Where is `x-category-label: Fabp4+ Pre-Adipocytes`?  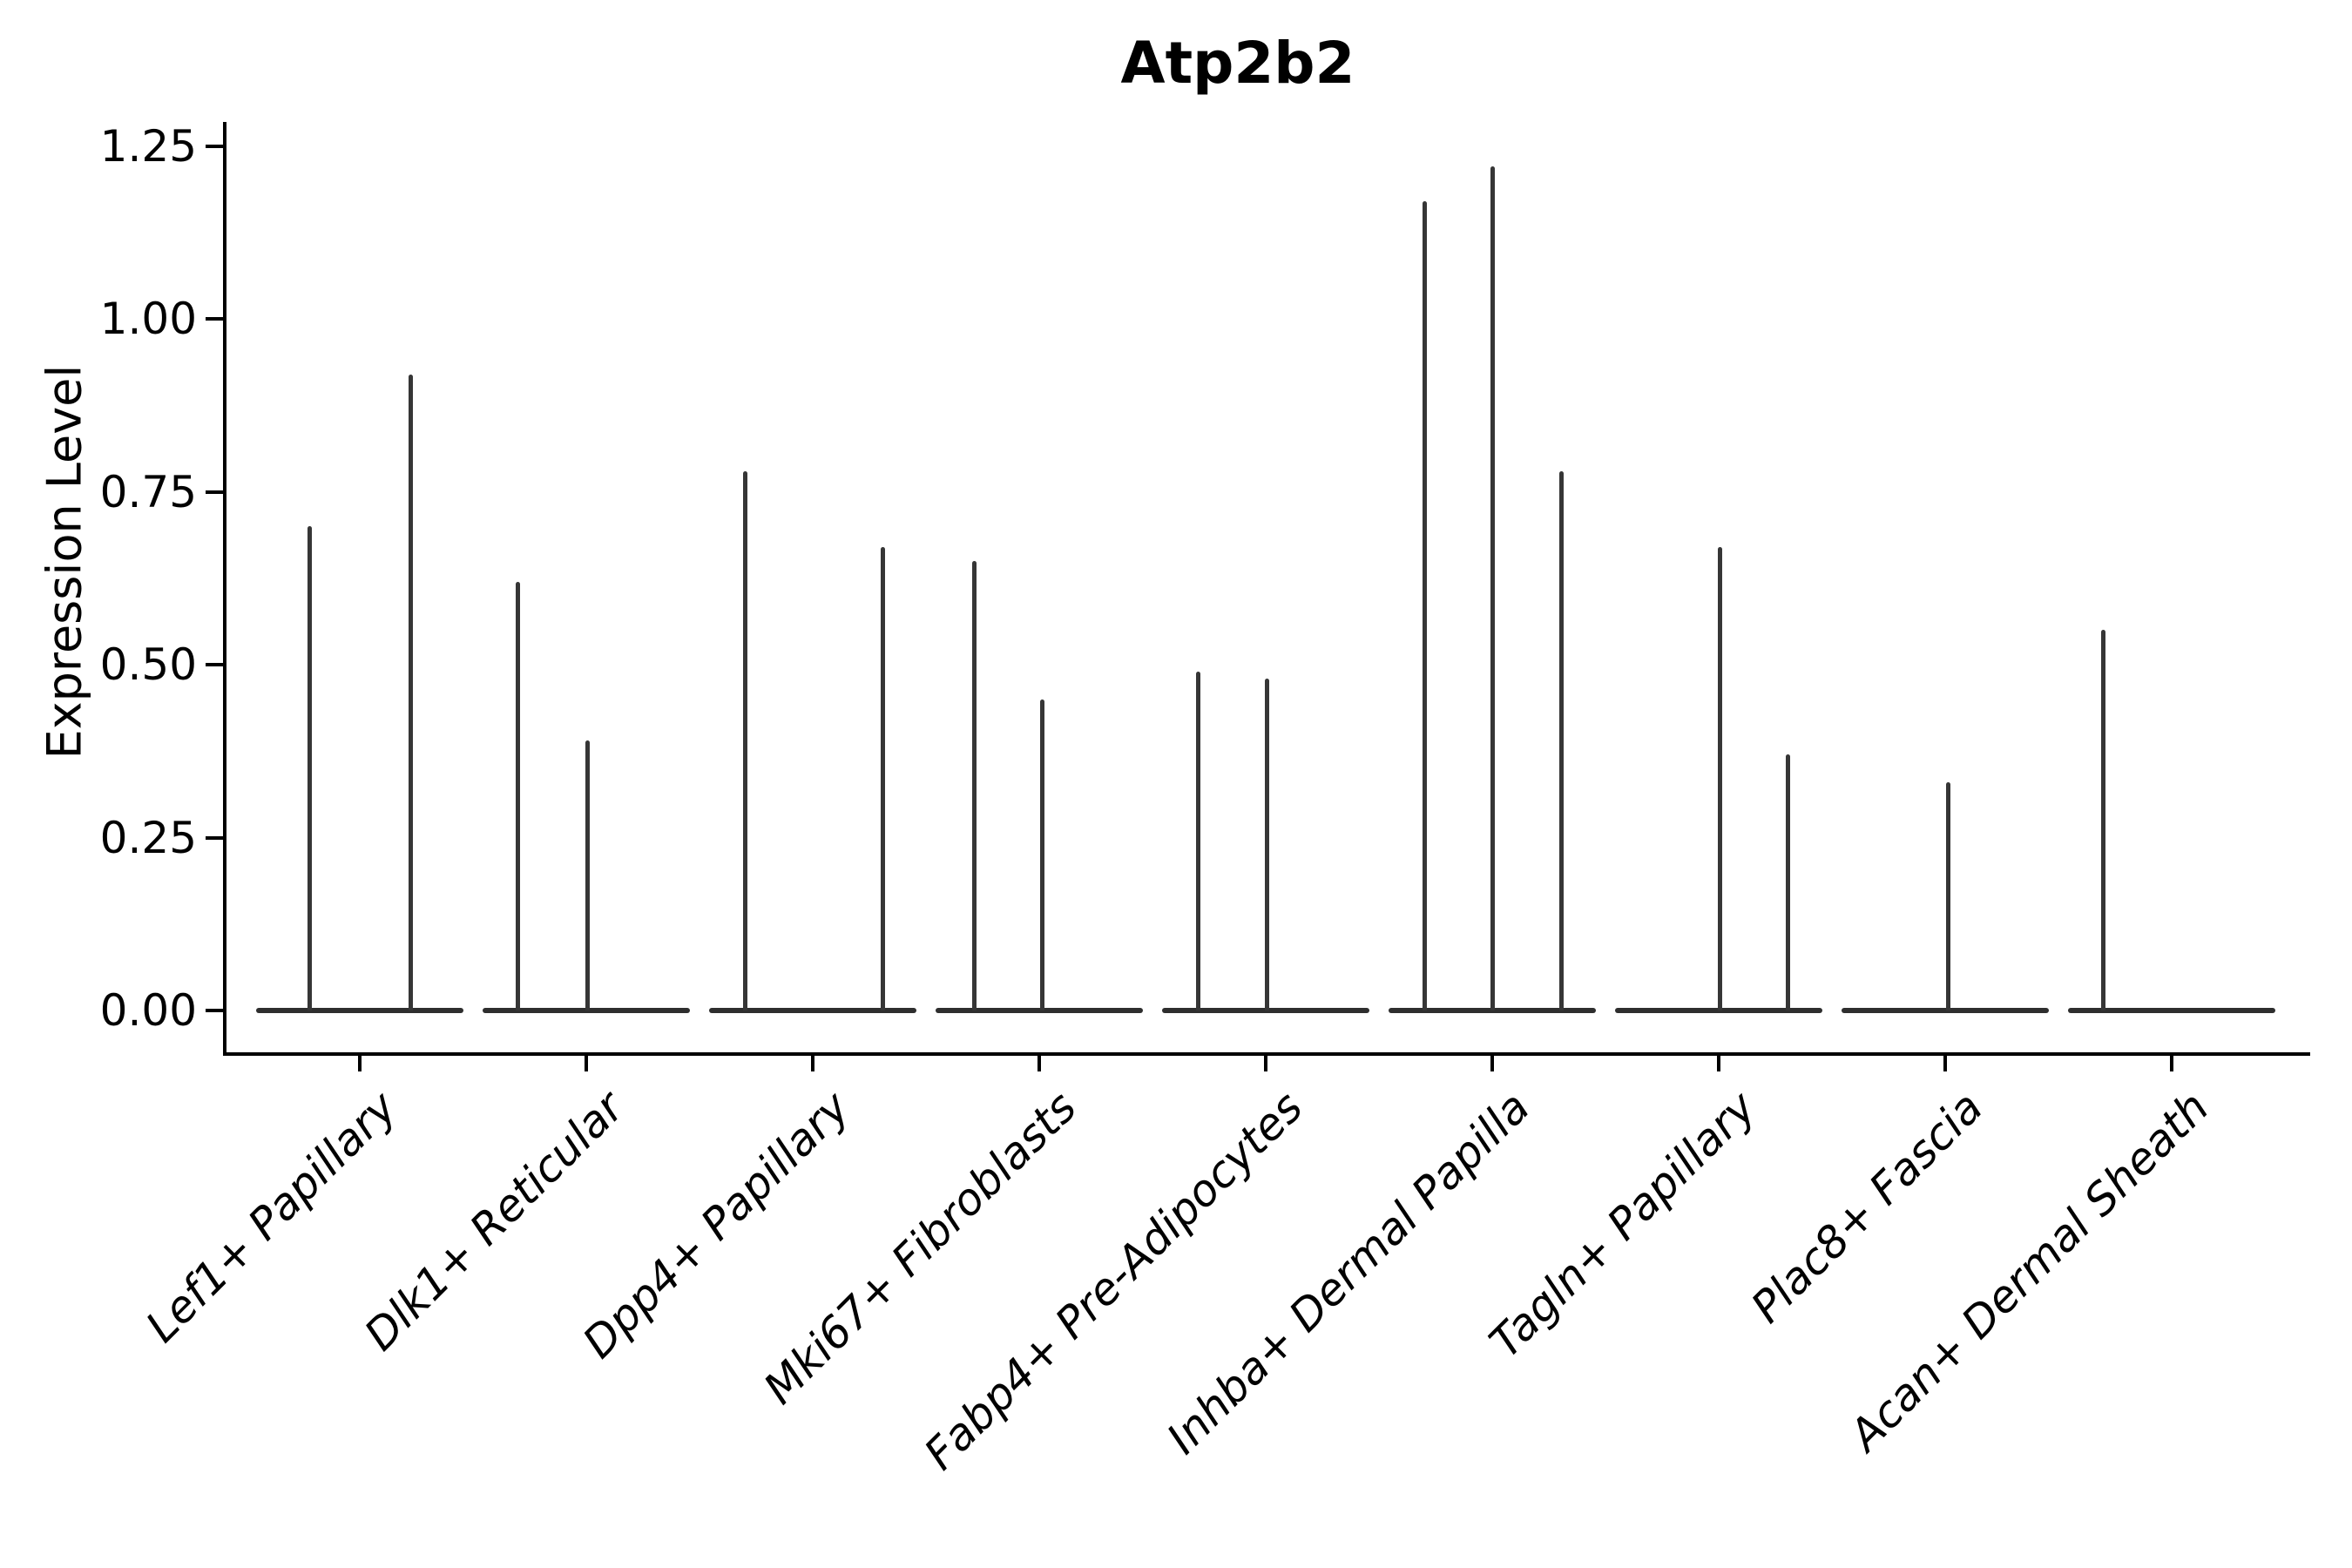
x-category-label: Fabp4+ Pre-Adipocytes is located at coordinates (1114, 1280).